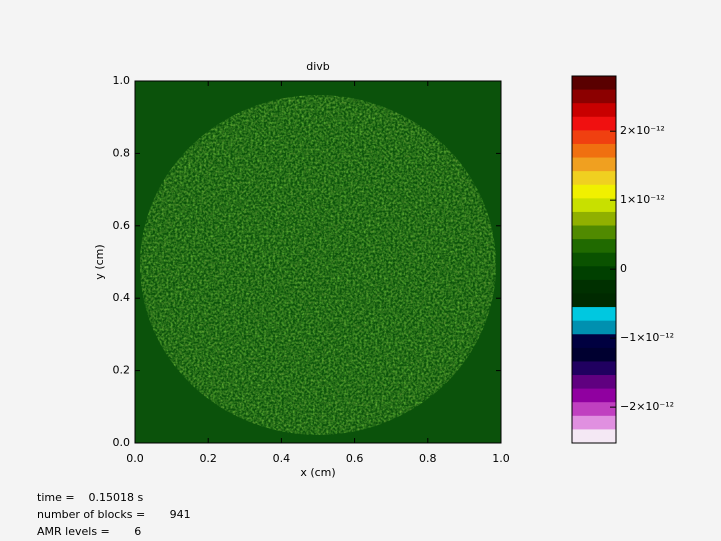 The width and height of the screenshot is (721, 541). I want to click on colorbar-frame, so click(594, 259).